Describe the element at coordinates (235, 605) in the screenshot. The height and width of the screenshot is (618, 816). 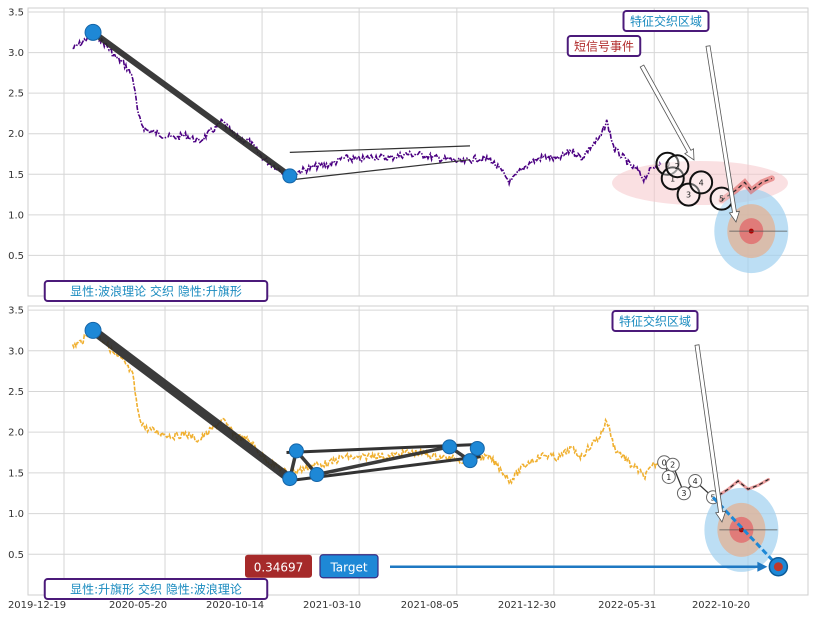
I see `x-tick-label: 2020-10-14` at that location.